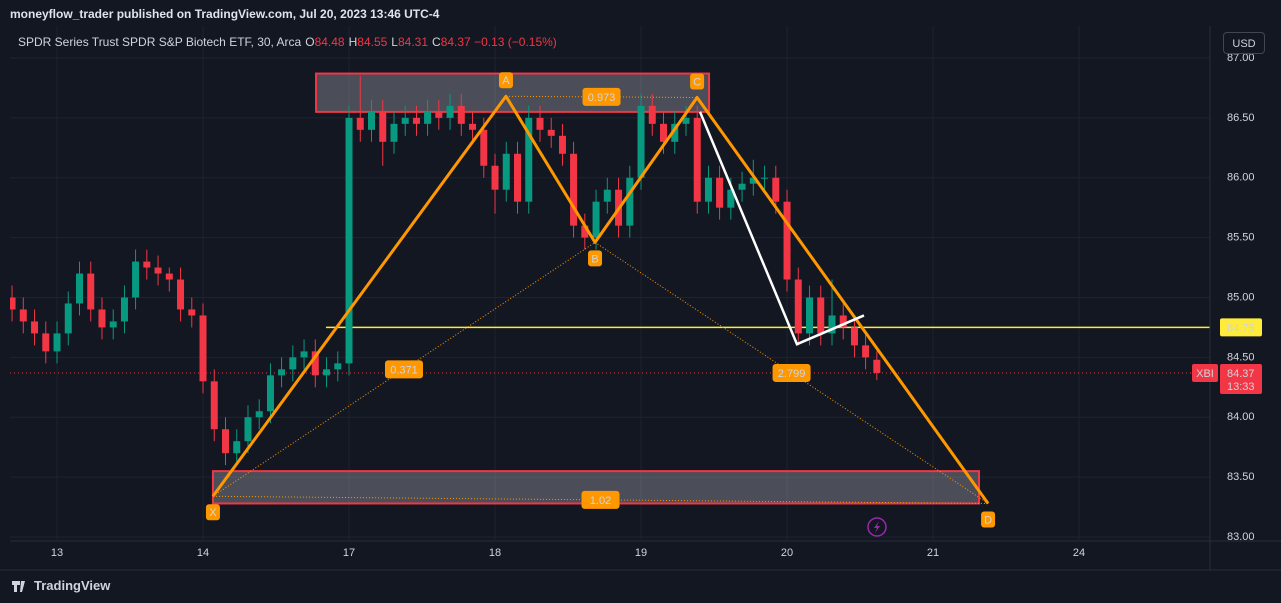  I want to click on ohlc-value: 84.55, so click(372, 42).